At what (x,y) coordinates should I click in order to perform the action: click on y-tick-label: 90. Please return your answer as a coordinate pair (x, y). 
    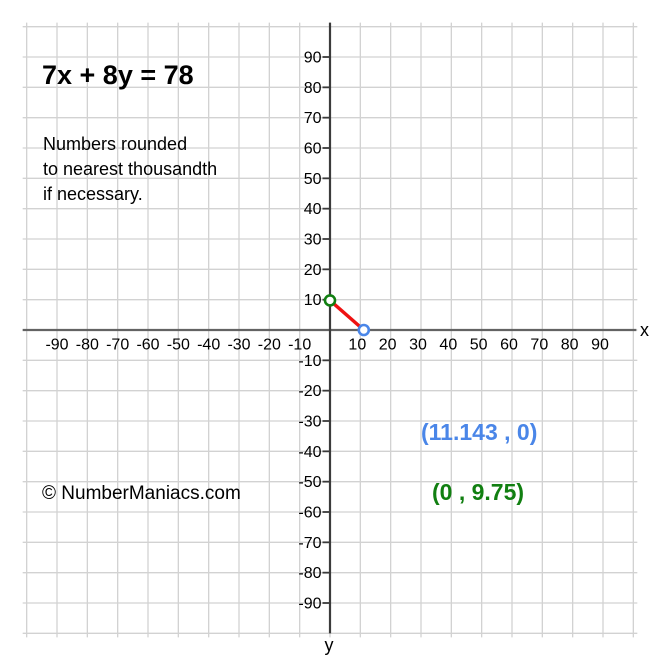
    Looking at the image, I should click on (313, 58).